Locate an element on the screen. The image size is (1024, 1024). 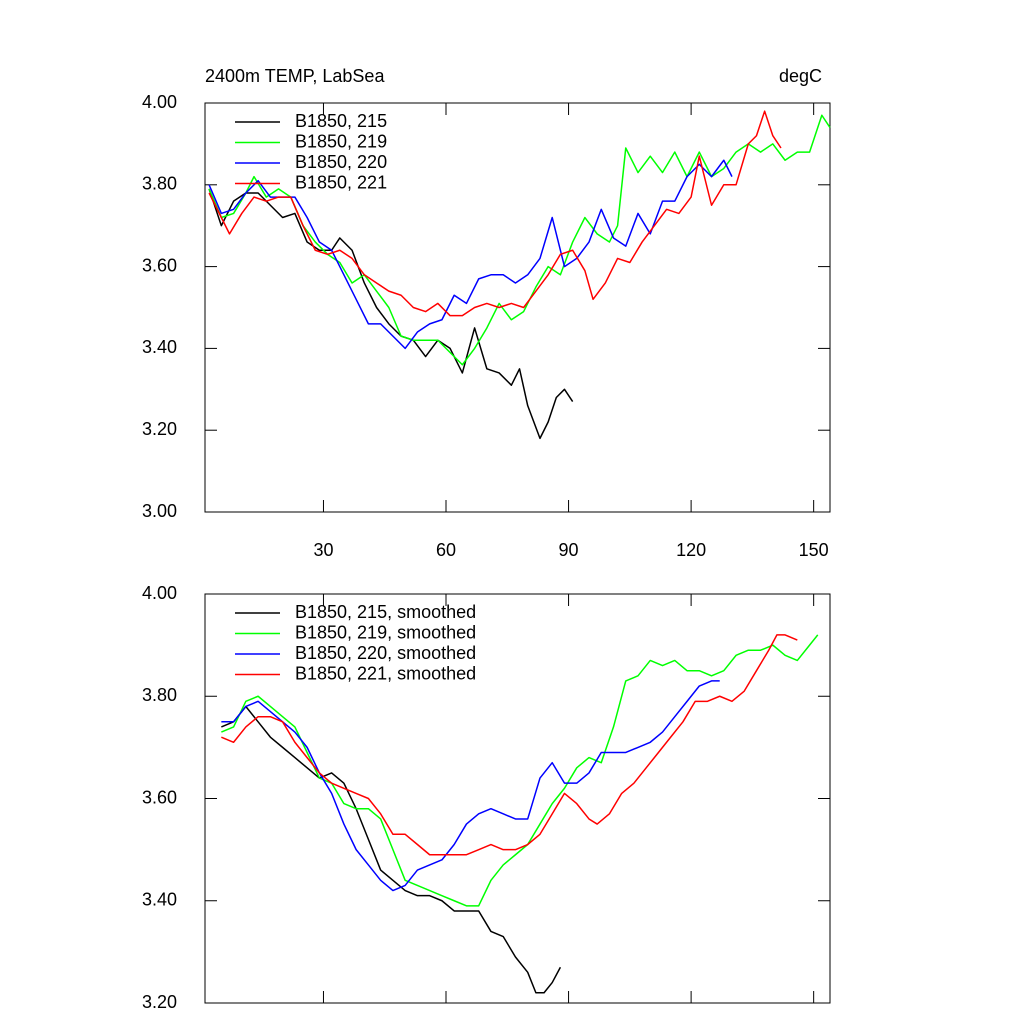
legend-label: B1850, 220 is located at coordinates (341, 162).